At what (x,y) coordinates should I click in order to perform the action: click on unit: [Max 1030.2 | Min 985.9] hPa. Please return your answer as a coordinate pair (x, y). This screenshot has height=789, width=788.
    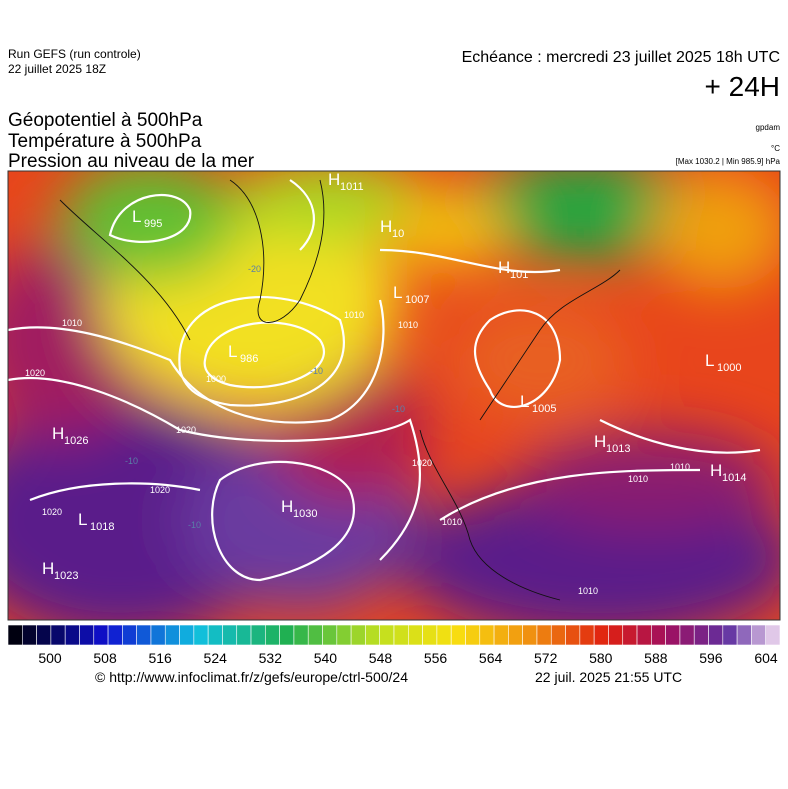
    Looking at the image, I should click on (728, 161).